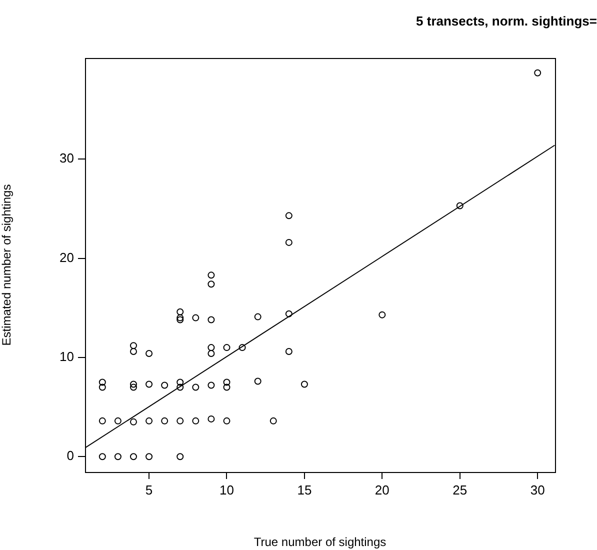 Image resolution: width=597 pixels, height=550 pixels. I want to click on x-tick-label: 20, so click(382, 490).